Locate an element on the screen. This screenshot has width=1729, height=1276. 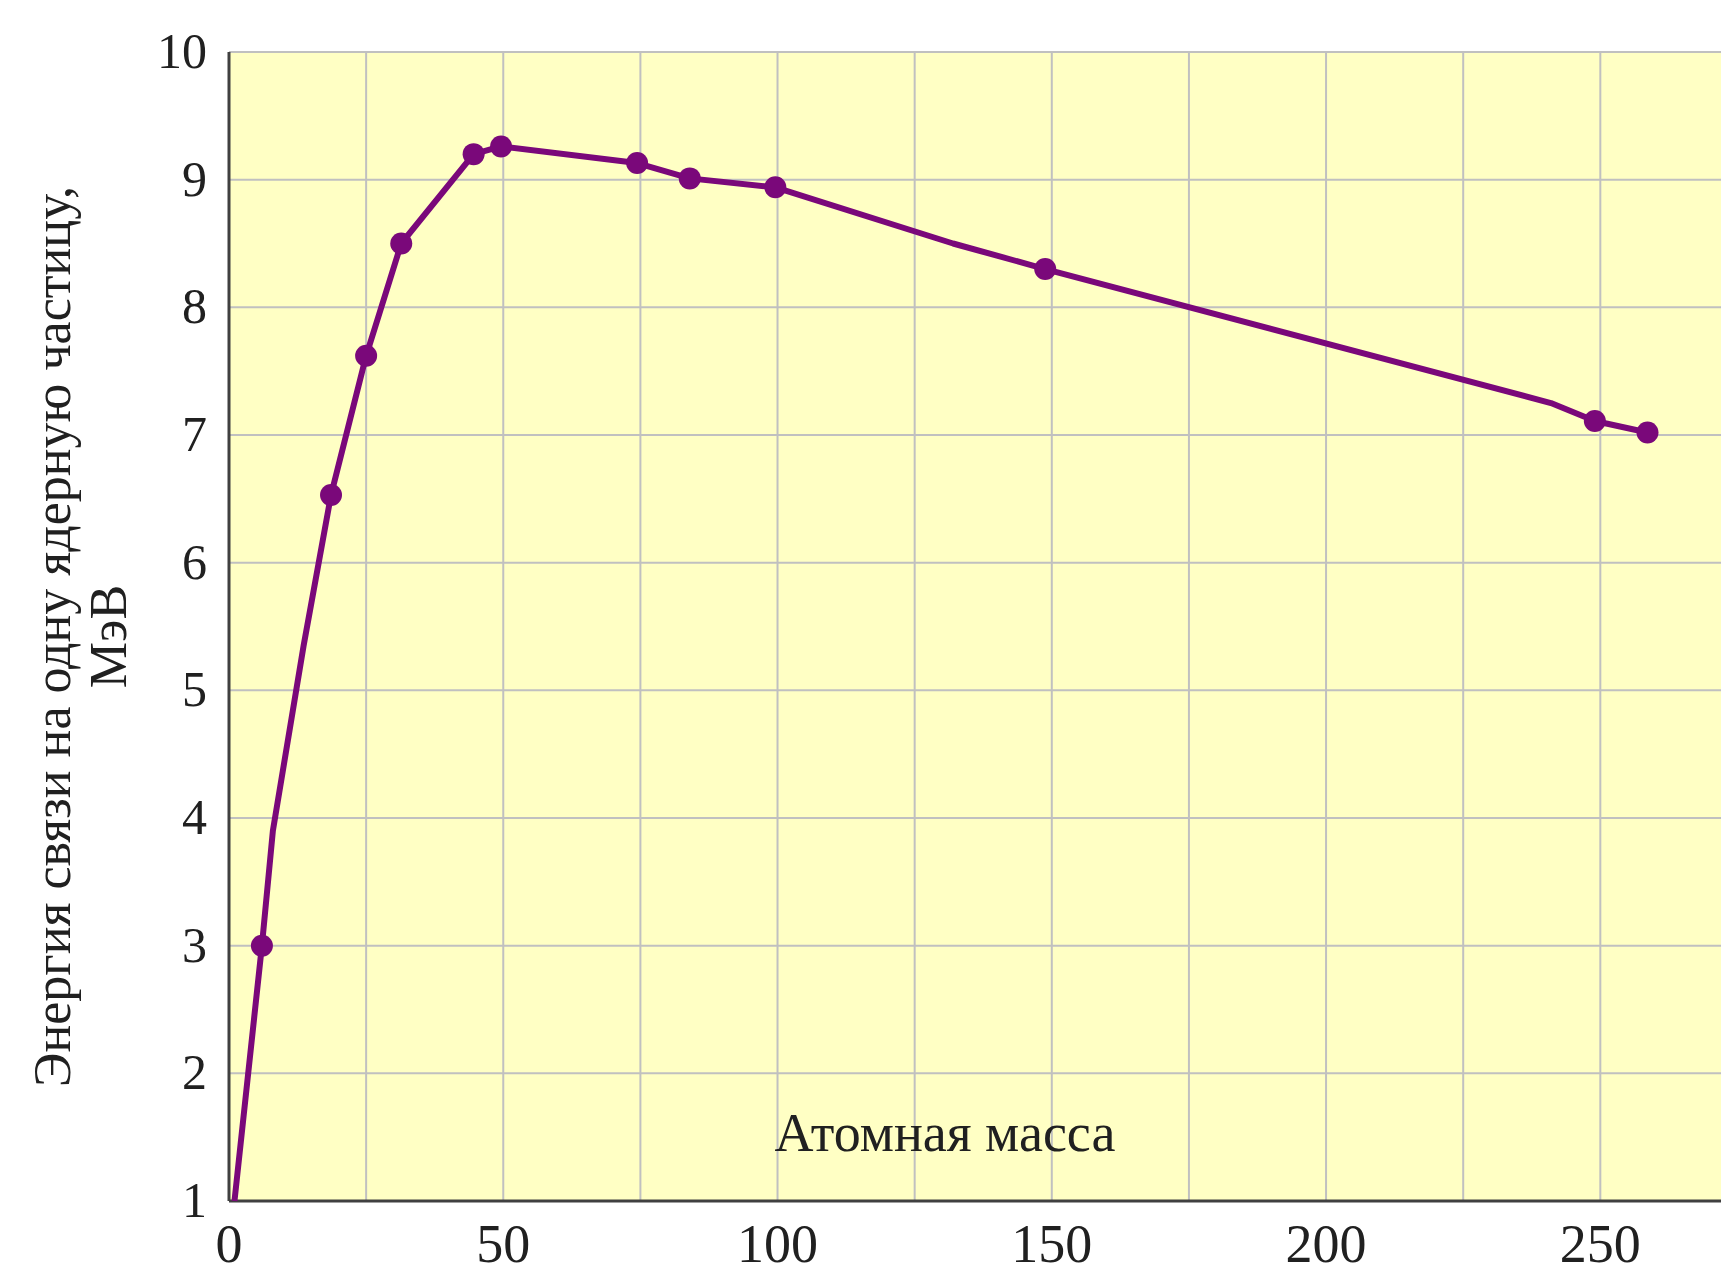
y-tick-label: 1 is located at coordinates (194, 1200).